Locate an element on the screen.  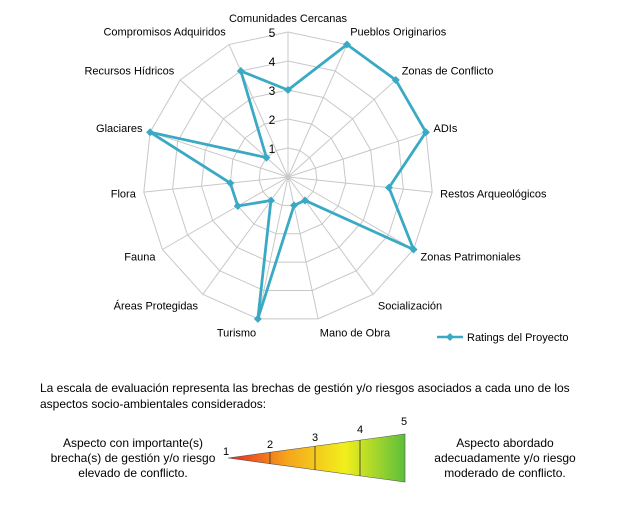
category-label: Glaciares is located at coordinates (119, 129).